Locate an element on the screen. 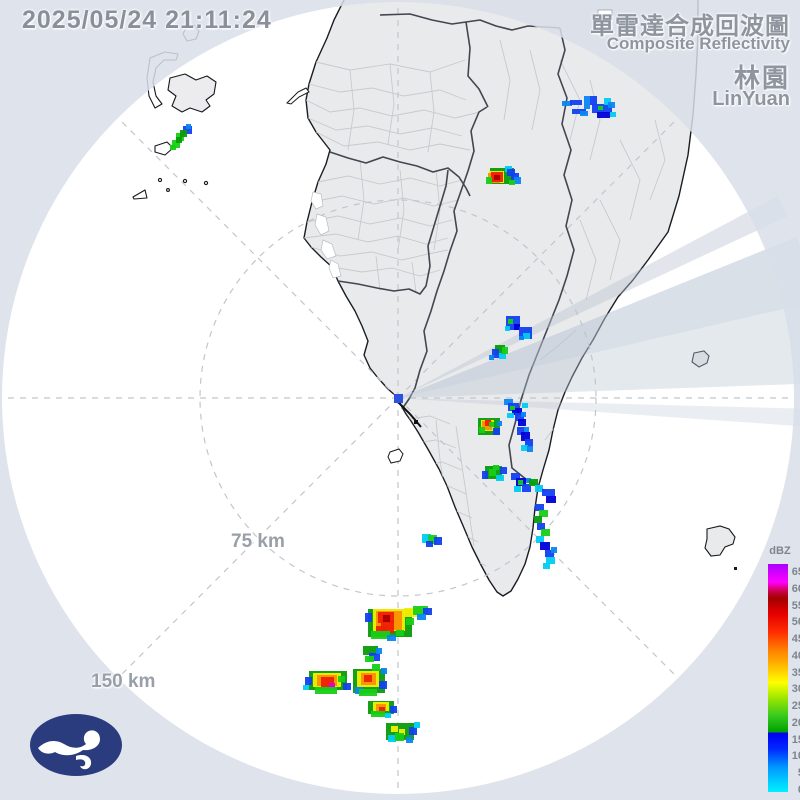  logo-wave-upper is located at coordinates (69, 743).